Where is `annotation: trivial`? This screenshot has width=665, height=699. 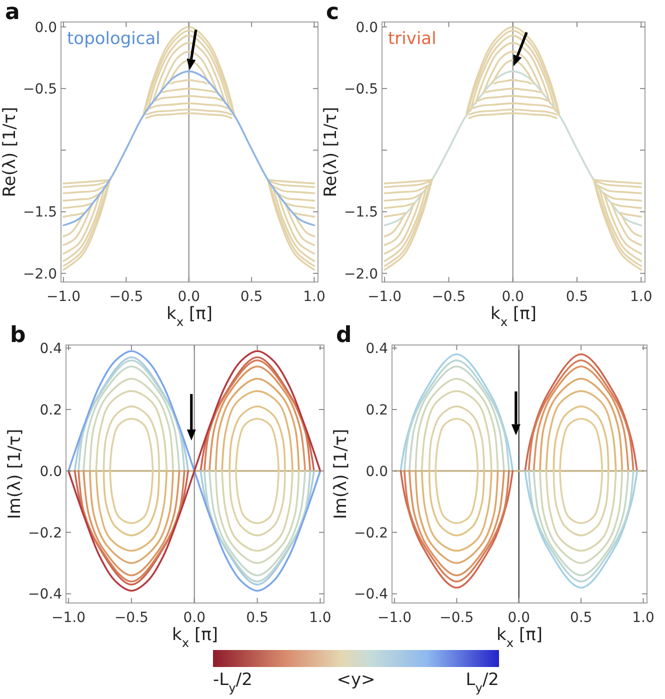 annotation: trivial is located at coordinates (412, 39).